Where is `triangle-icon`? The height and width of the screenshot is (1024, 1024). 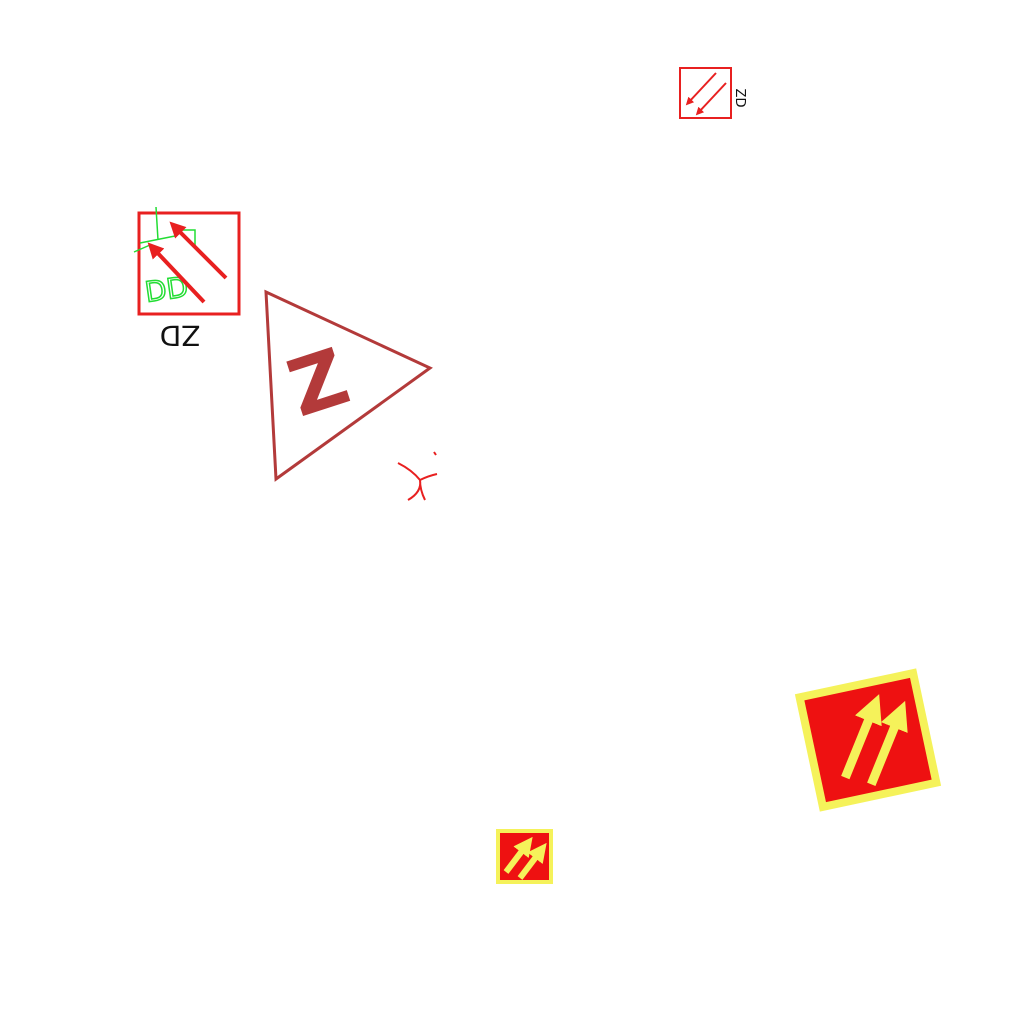
triangle-icon is located at coordinates (348, 385).